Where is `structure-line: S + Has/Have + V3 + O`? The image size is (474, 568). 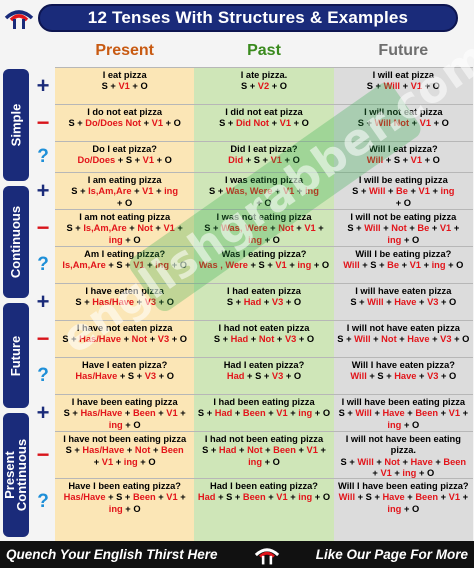 structure-line: S + Has/Have + V3 + O is located at coordinates (124, 302).